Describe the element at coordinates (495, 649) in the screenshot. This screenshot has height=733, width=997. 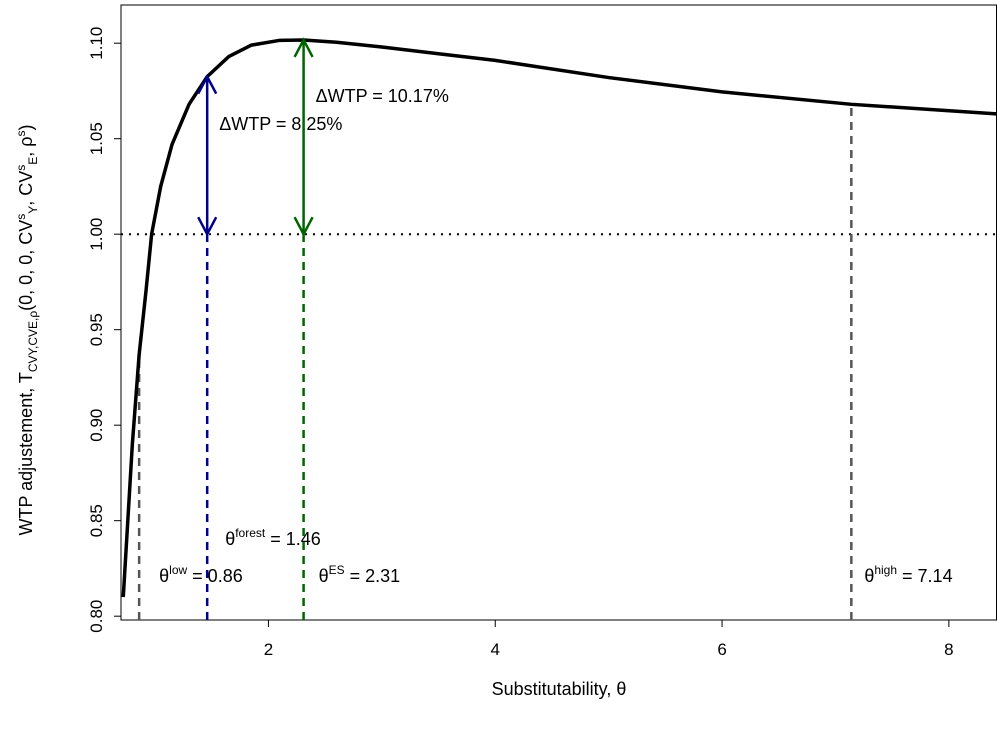
I see `x-tick-label: 4` at that location.